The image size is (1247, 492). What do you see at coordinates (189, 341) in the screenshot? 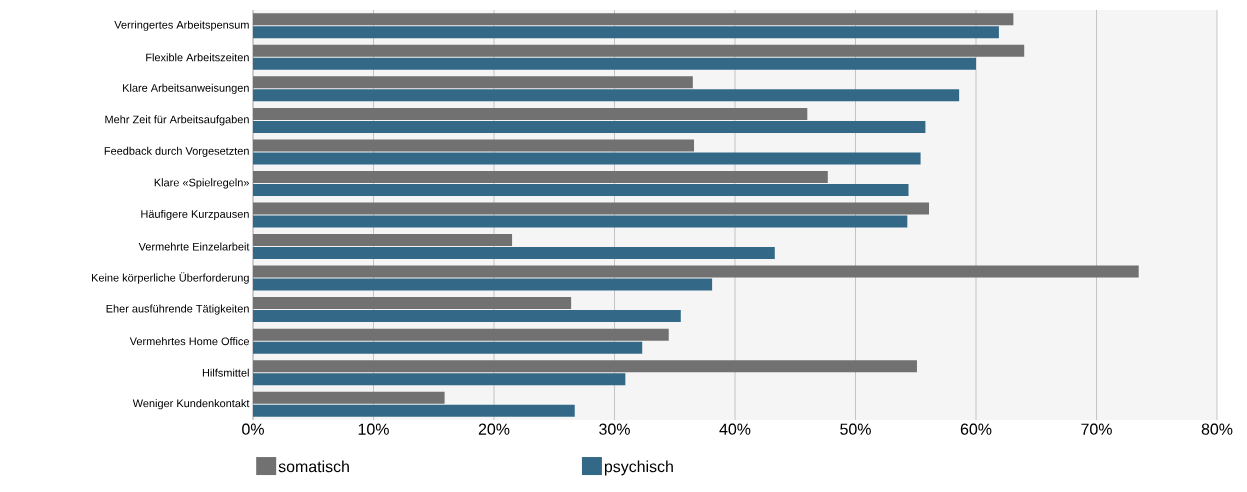
I see `y-tick-label: Vermehrtes Home Office` at bounding box center [189, 341].